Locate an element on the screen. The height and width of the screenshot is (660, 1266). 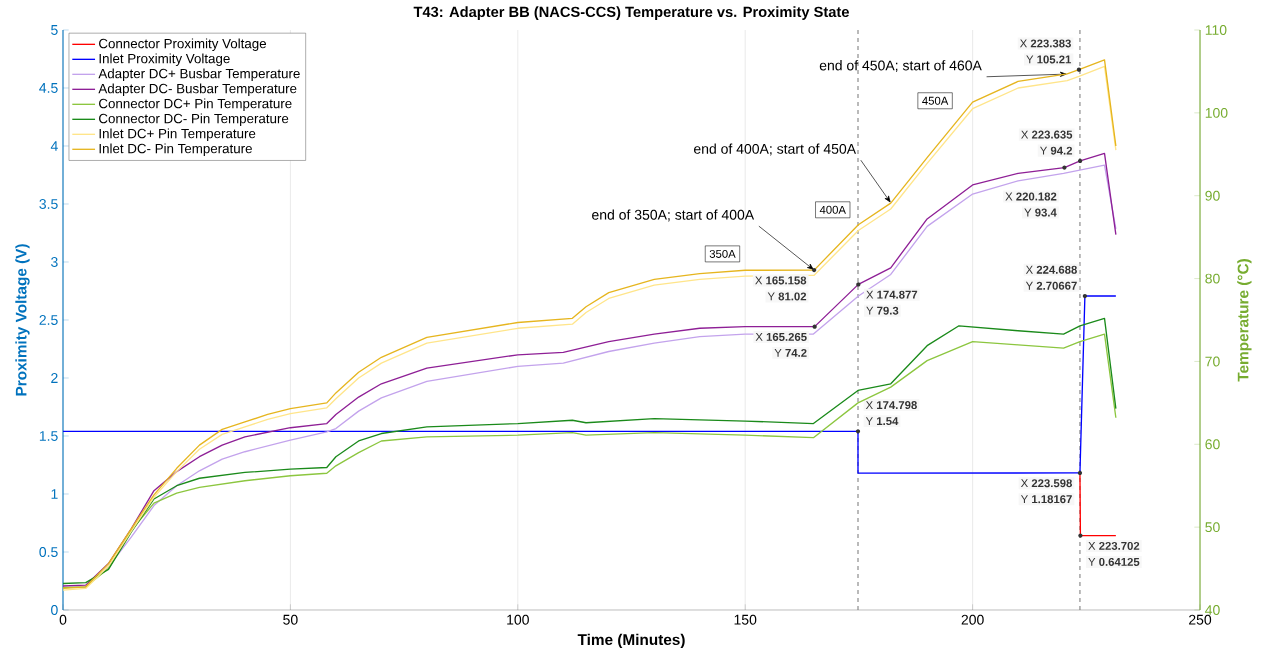
legend-label: Inlet DC+ Pin Temperature is located at coordinates (177, 134).